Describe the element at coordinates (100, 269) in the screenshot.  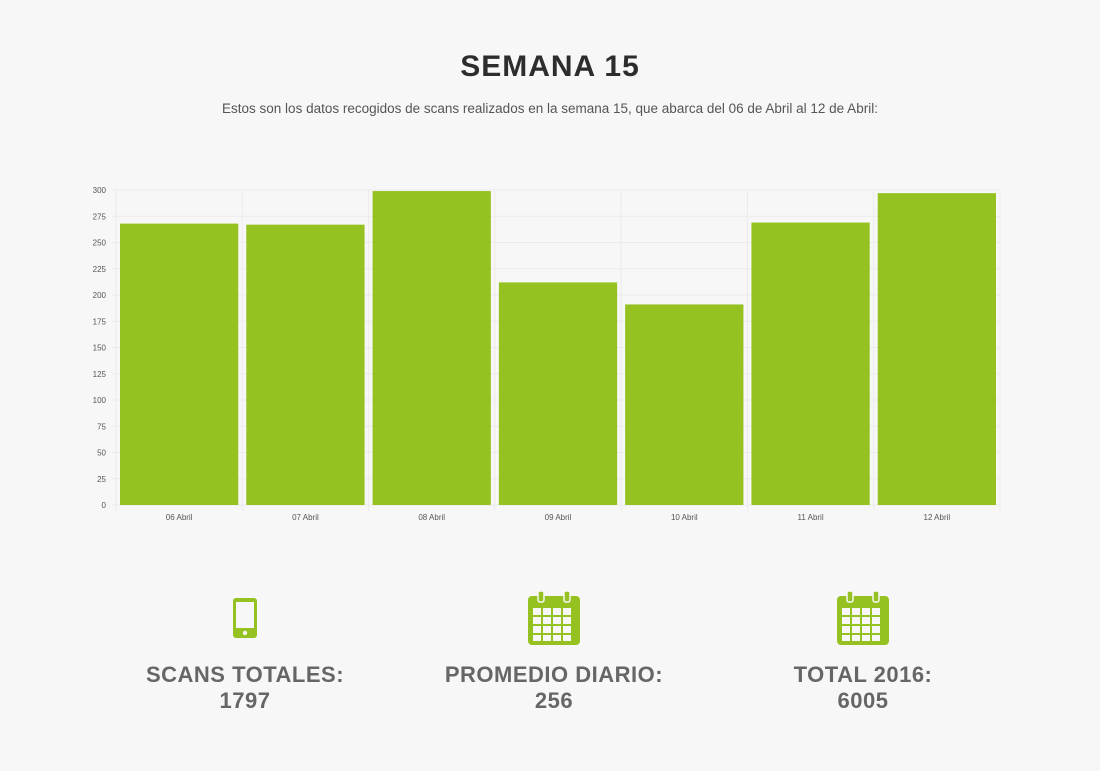
I see `y-tick-label: 225` at that location.